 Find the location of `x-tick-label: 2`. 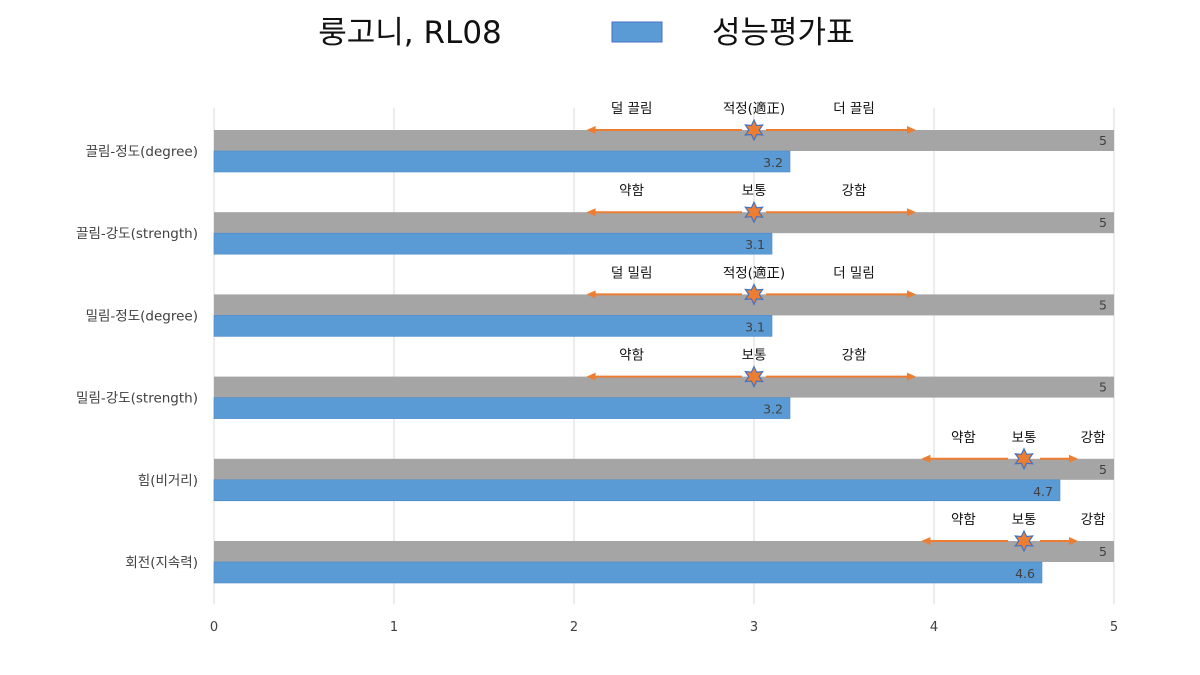

x-tick-label: 2 is located at coordinates (574, 627).